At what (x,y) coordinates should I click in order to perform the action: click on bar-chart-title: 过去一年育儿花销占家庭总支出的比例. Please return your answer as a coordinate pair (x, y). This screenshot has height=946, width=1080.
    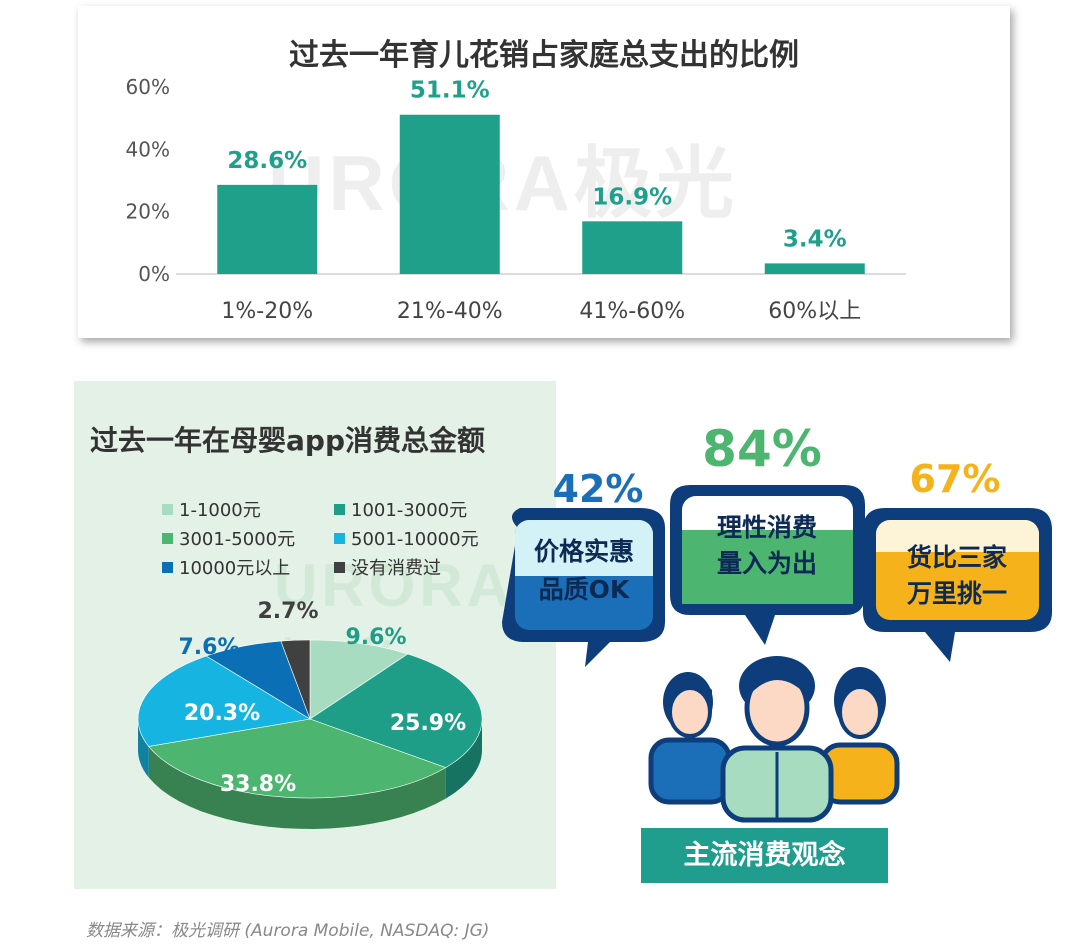
    Looking at the image, I should click on (544, 55).